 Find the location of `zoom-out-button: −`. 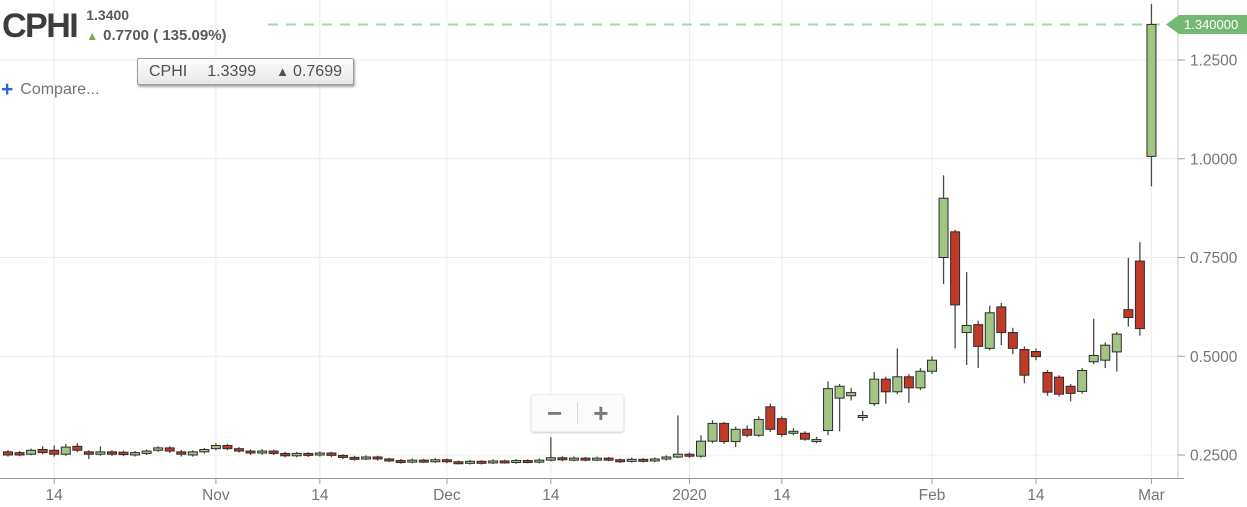

zoom-out-button: − is located at coordinates (554, 413).